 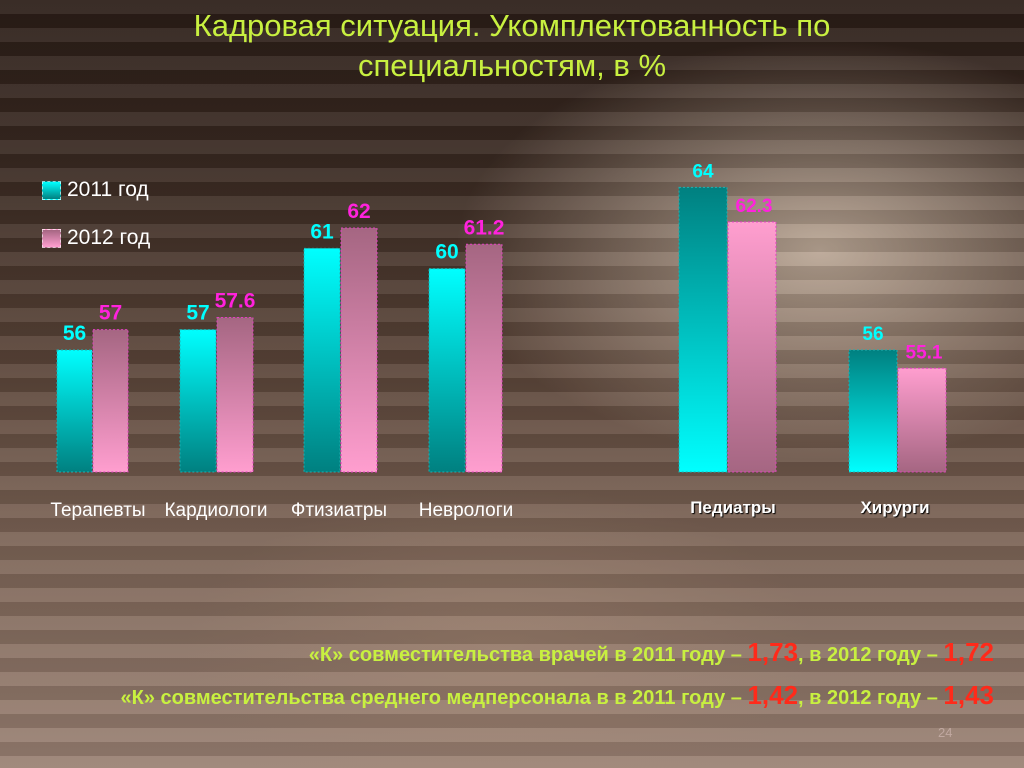 What do you see at coordinates (466, 510) in the screenshot?
I see `category-label-4: Неврологи` at bounding box center [466, 510].